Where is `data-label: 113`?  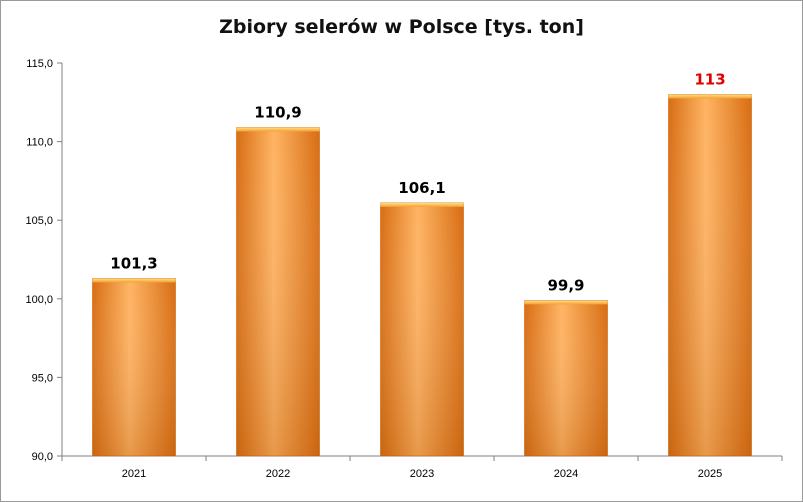 data-label: 113 is located at coordinates (709, 79).